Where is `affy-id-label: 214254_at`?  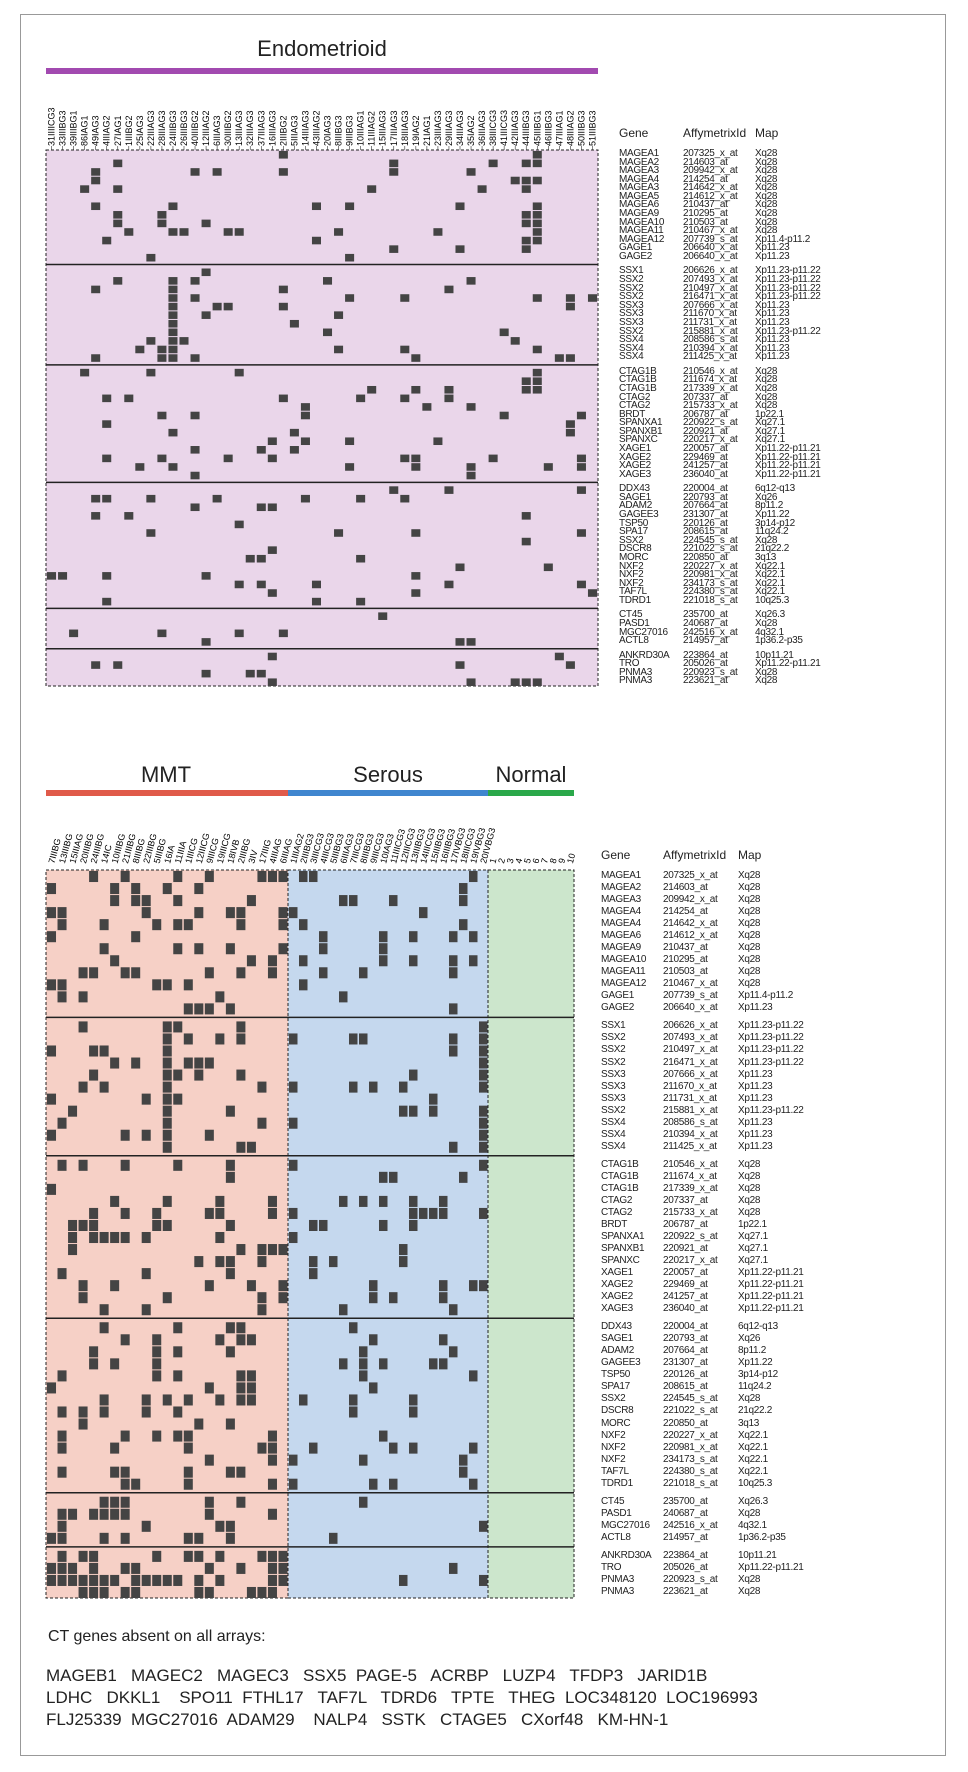
affy-id-label: 214254_at is located at coordinates (705, 179).